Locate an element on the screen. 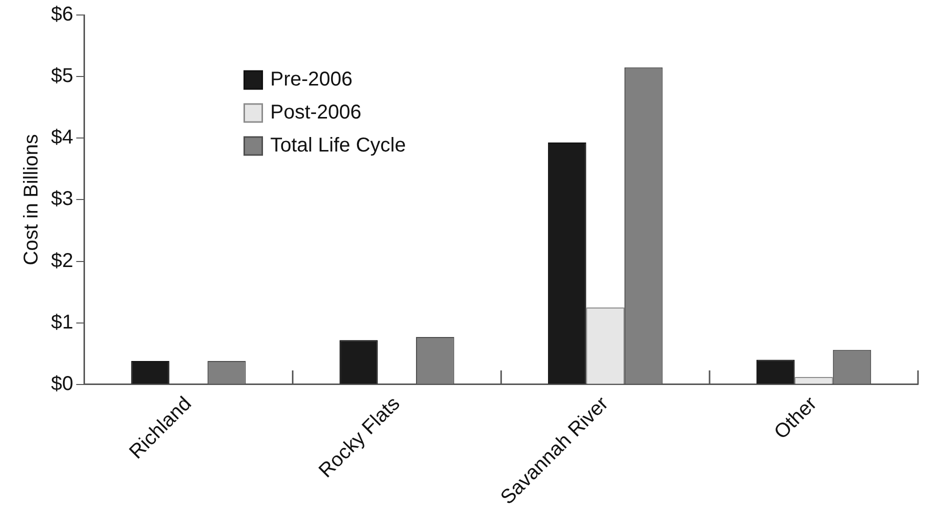  y-tick-label: $1 is located at coordinates (62, 322).